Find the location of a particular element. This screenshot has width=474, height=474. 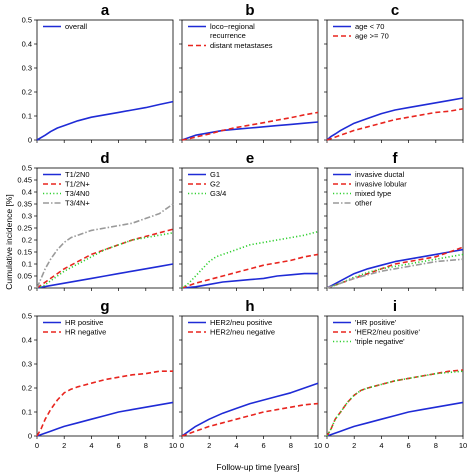

x-axis-title: Follow-up time [years] is located at coordinates (257, 467).